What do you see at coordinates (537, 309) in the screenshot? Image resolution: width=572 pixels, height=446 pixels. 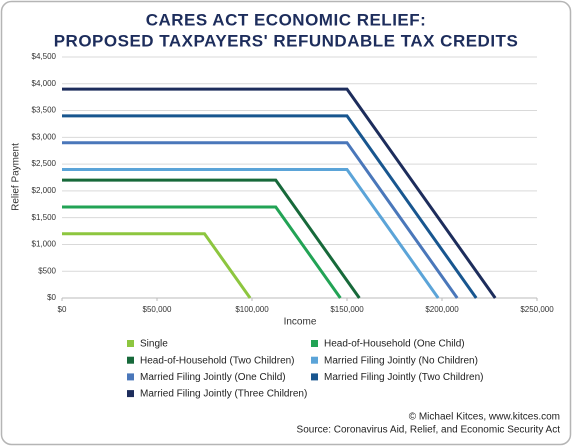 I see `x-tick-label: $250,000` at bounding box center [537, 309].